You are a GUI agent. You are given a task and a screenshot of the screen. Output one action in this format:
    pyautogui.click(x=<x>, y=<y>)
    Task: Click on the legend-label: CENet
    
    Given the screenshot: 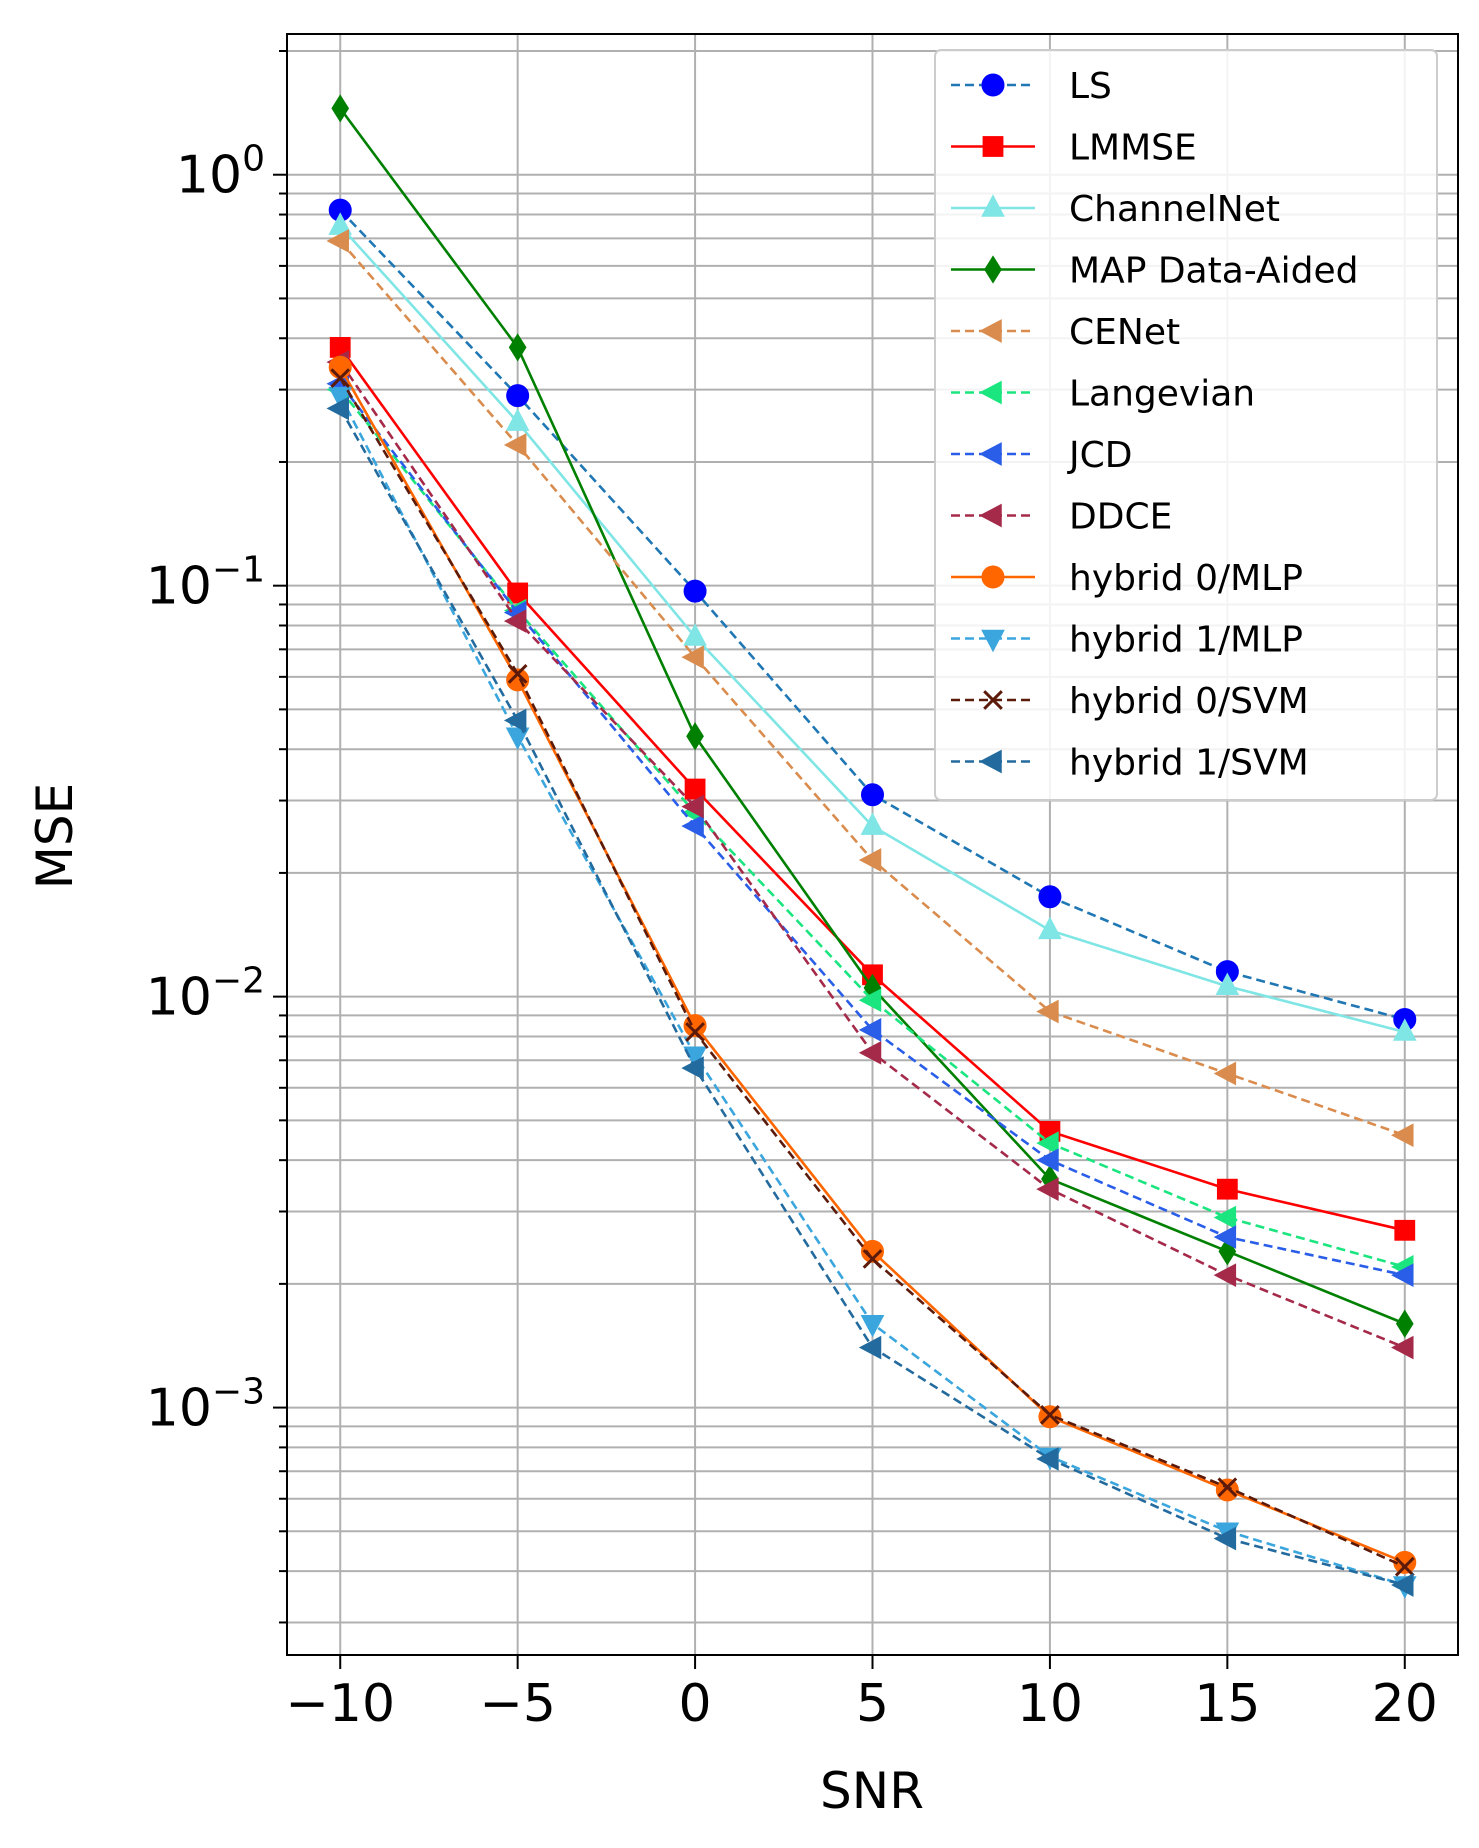 What is the action you would take?
    pyautogui.click(x=1124, y=332)
    